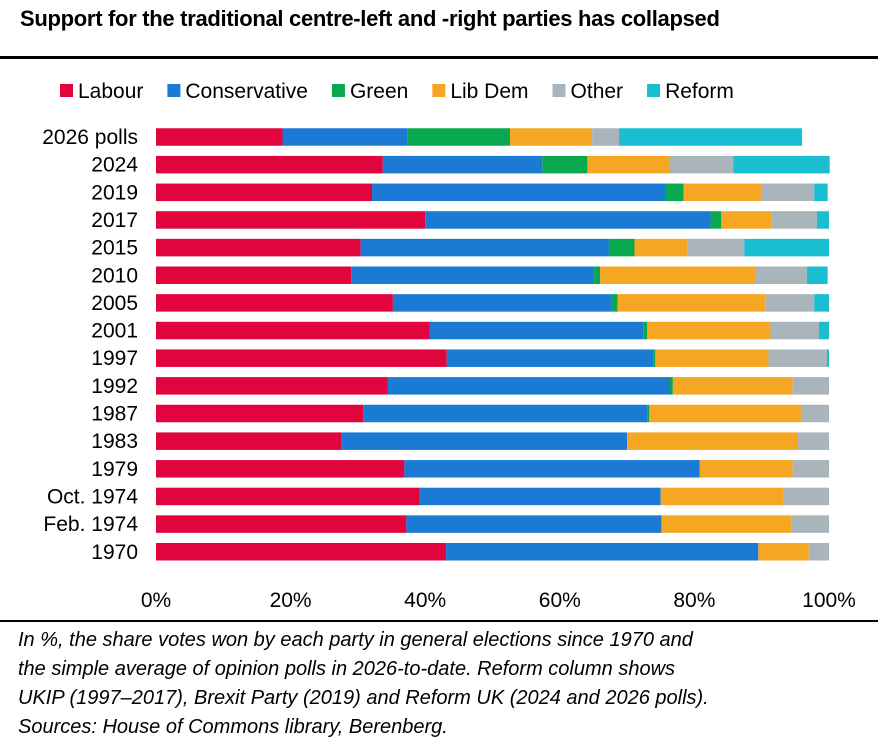  I want to click on bar-reform-2024, so click(781, 164).